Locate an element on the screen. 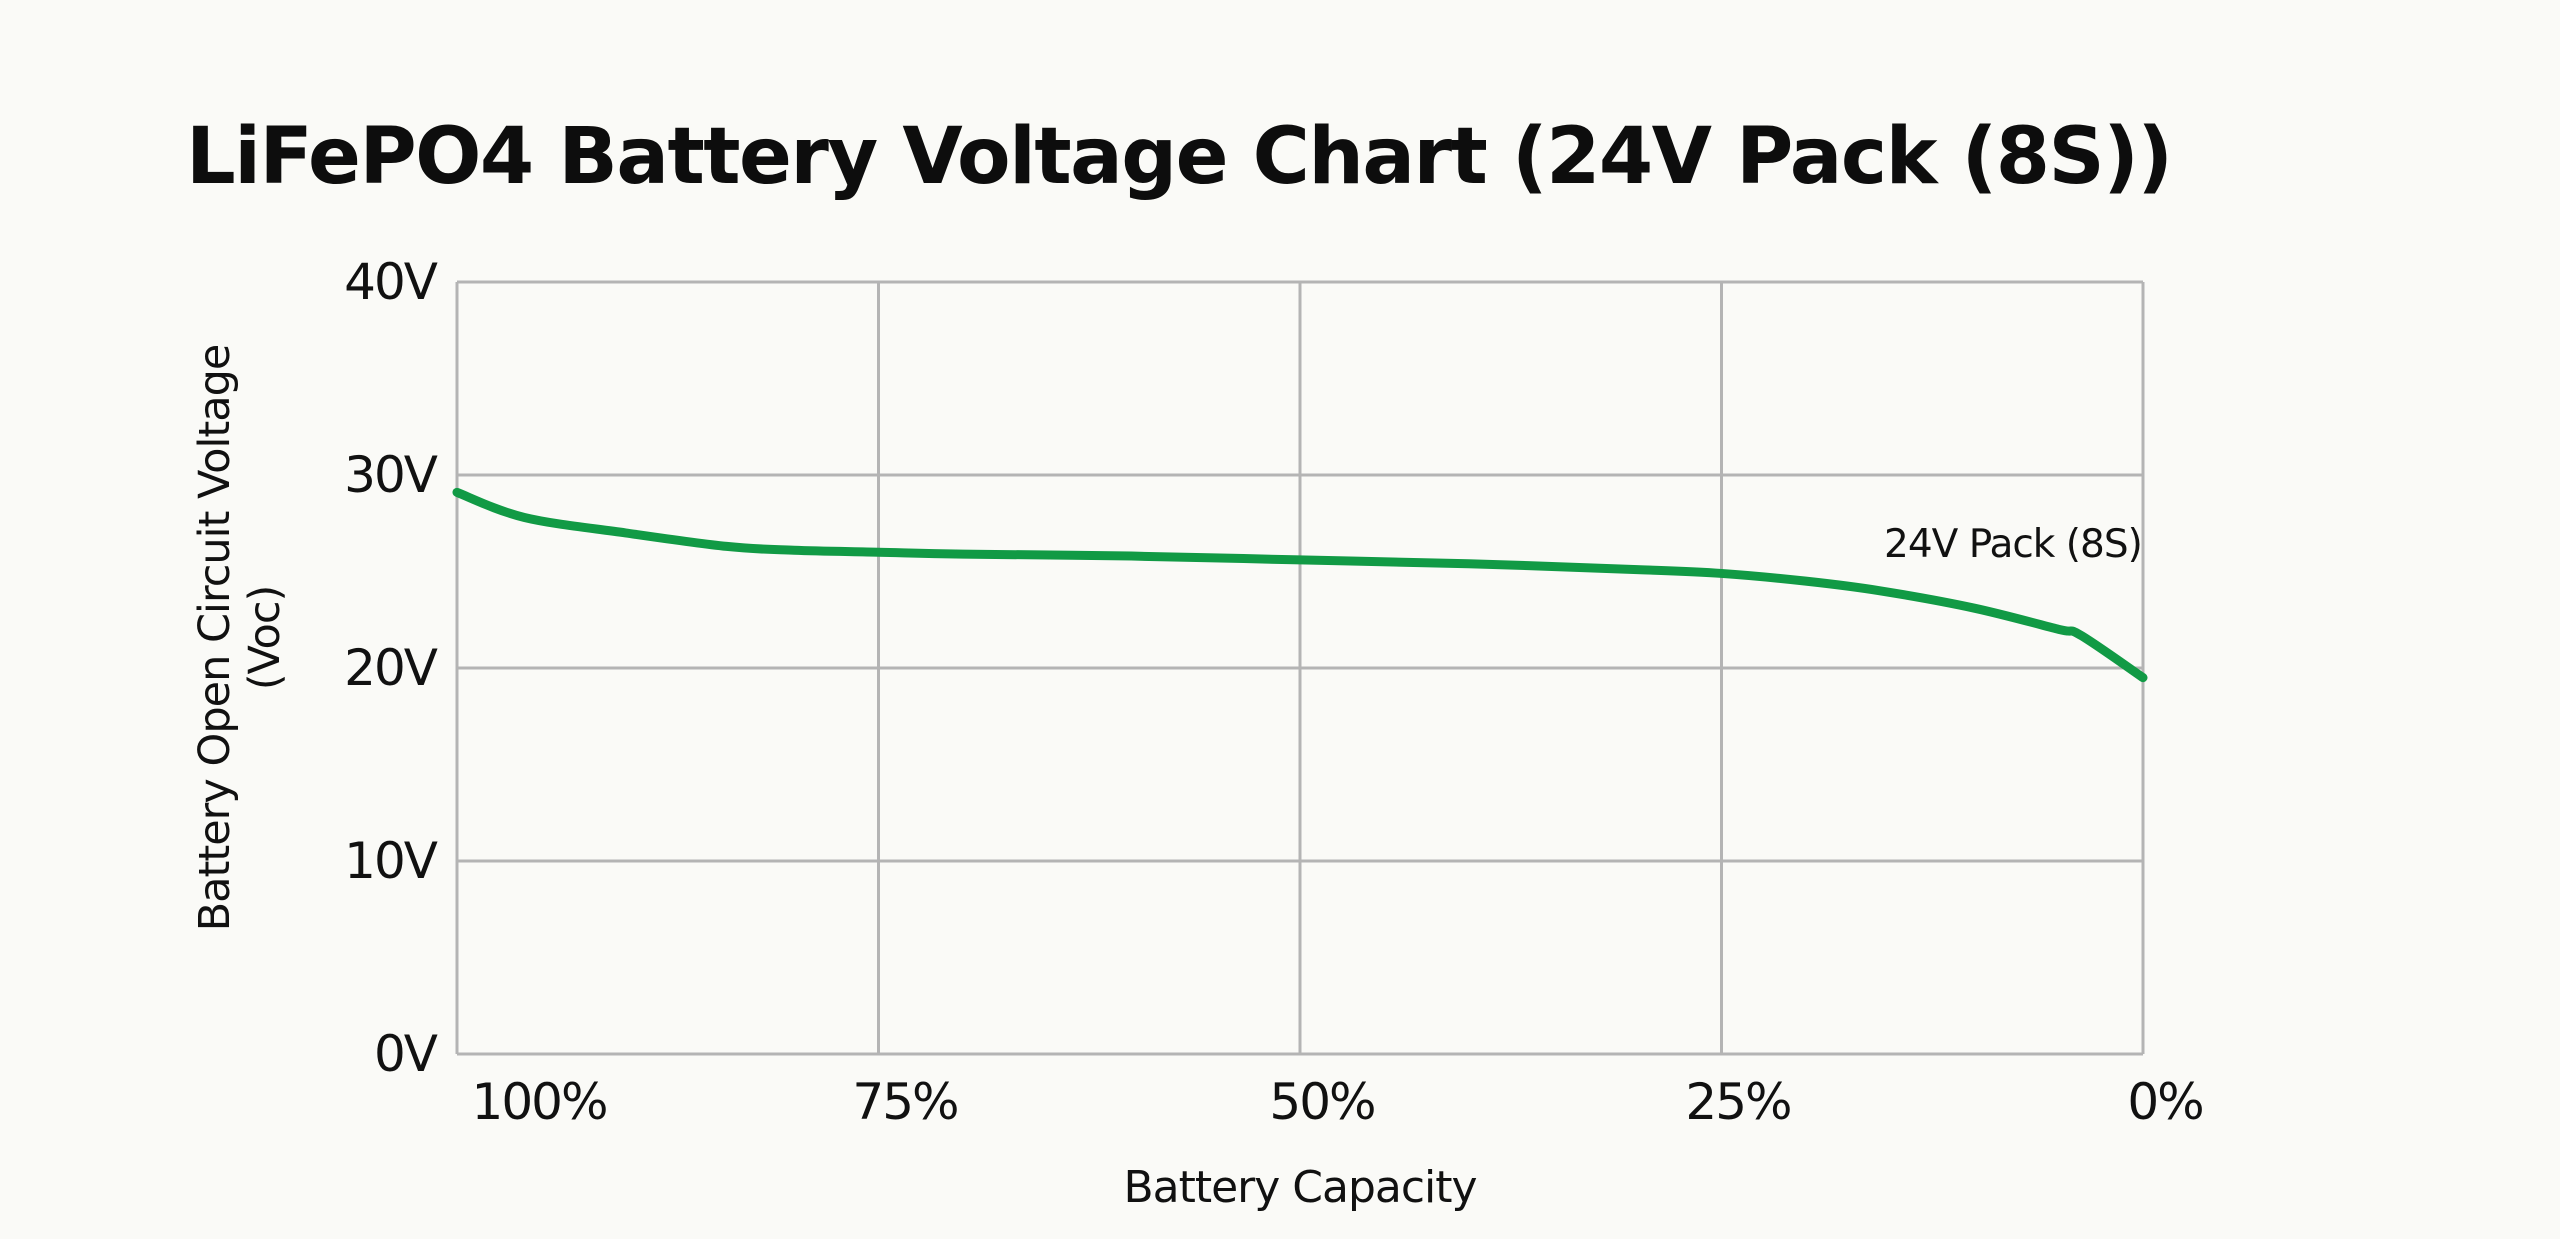 This screenshot has width=2560, height=1239. y-axis-label-line-2: (Voc) is located at coordinates (265, 638).